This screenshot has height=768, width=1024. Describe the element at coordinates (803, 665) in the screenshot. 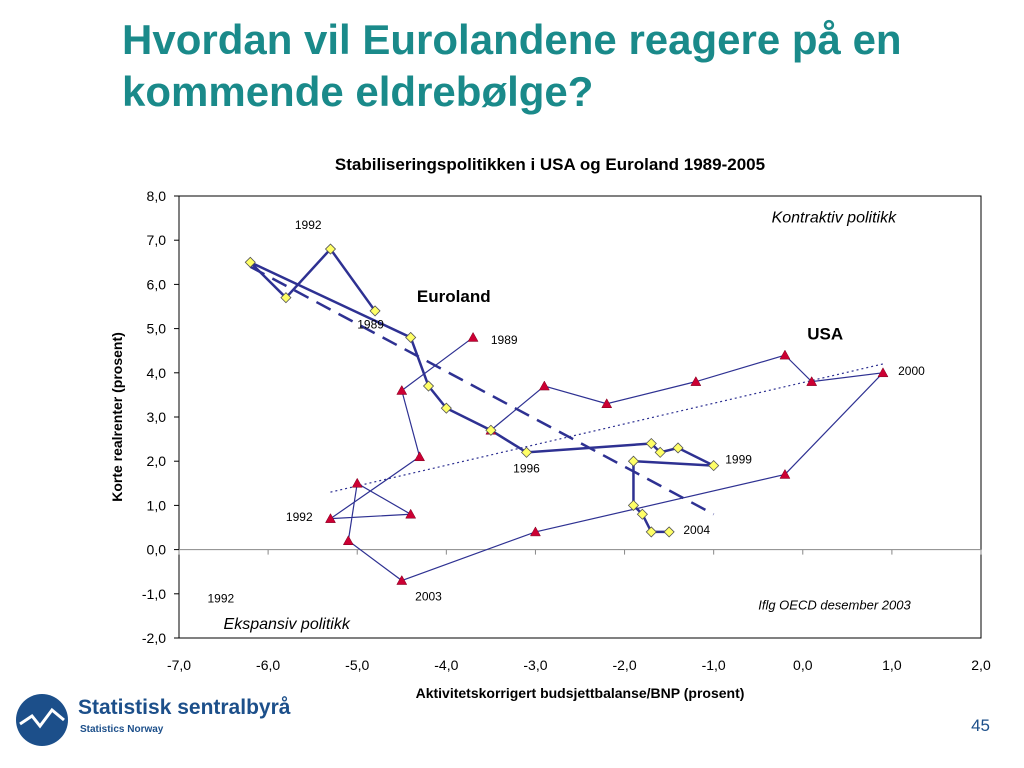

I see `x-tick-label: 0,0` at that location.